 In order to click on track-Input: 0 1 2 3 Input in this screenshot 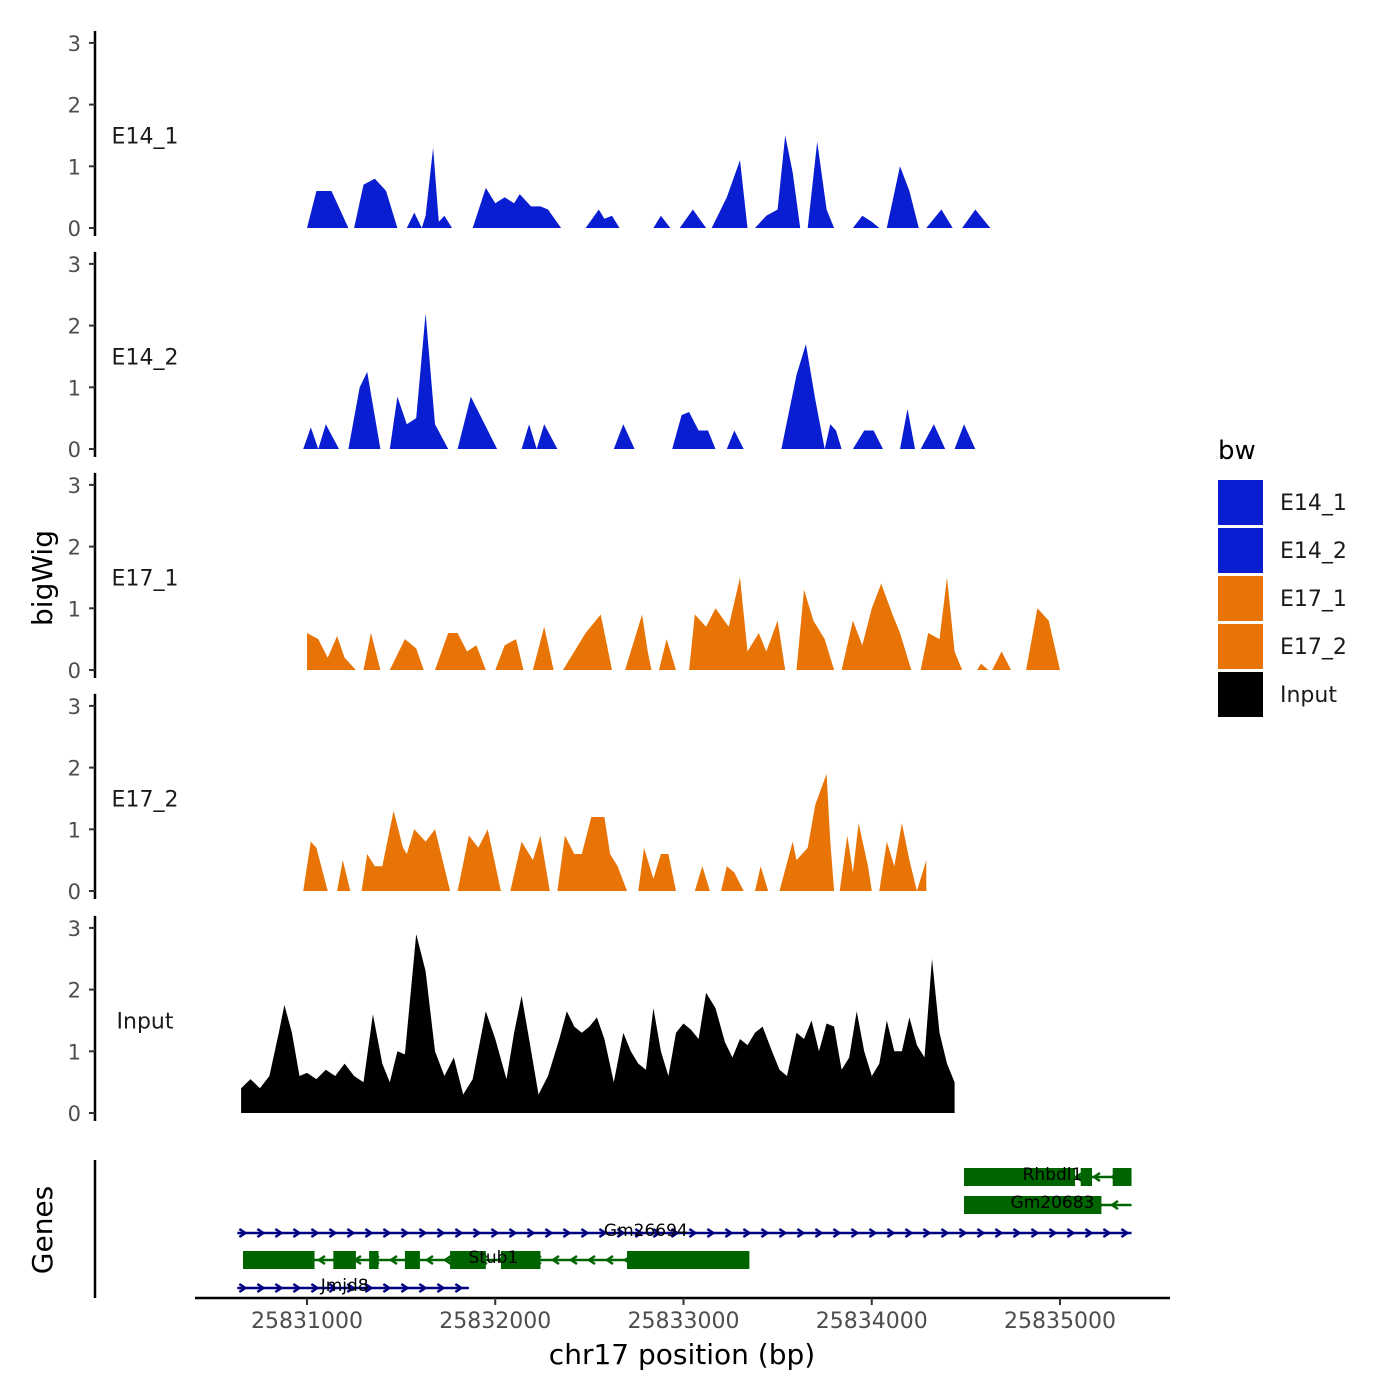, I will do `click(511, 1020)`.